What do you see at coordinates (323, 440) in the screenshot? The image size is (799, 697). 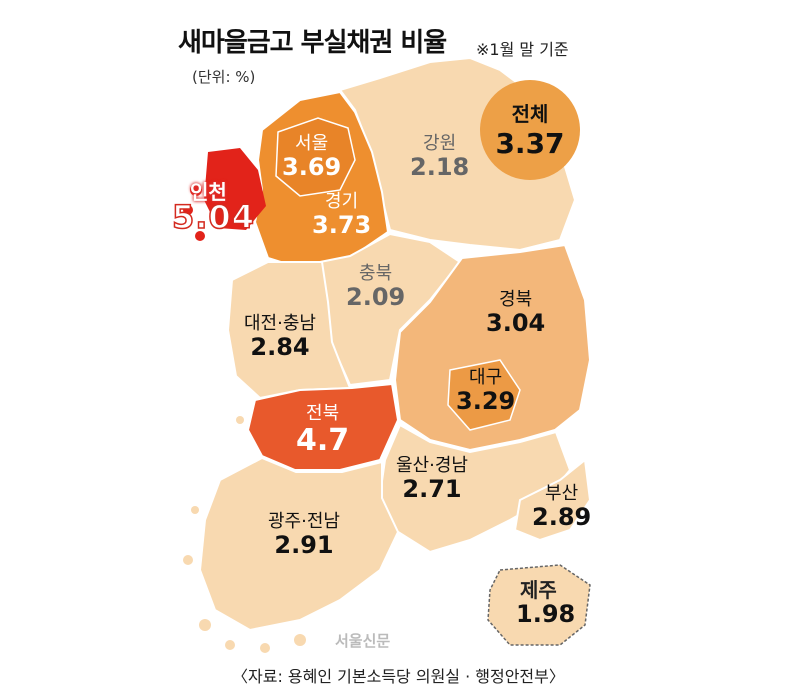 I see `jeonbuk-value: 4.7` at bounding box center [323, 440].